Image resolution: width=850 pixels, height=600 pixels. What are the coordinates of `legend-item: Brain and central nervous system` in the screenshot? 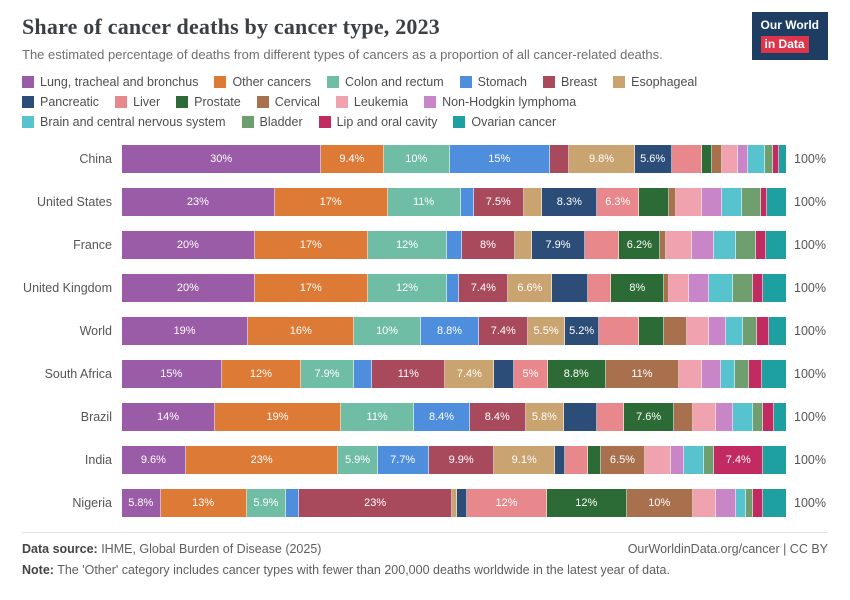 It's located at (124, 122).